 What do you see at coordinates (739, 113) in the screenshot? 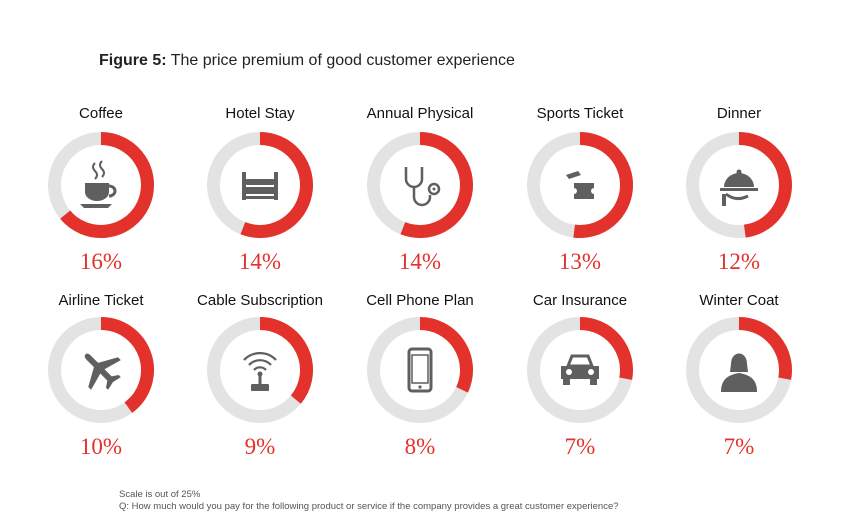
I see `item-label: Dinner` at bounding box center [739, 113].